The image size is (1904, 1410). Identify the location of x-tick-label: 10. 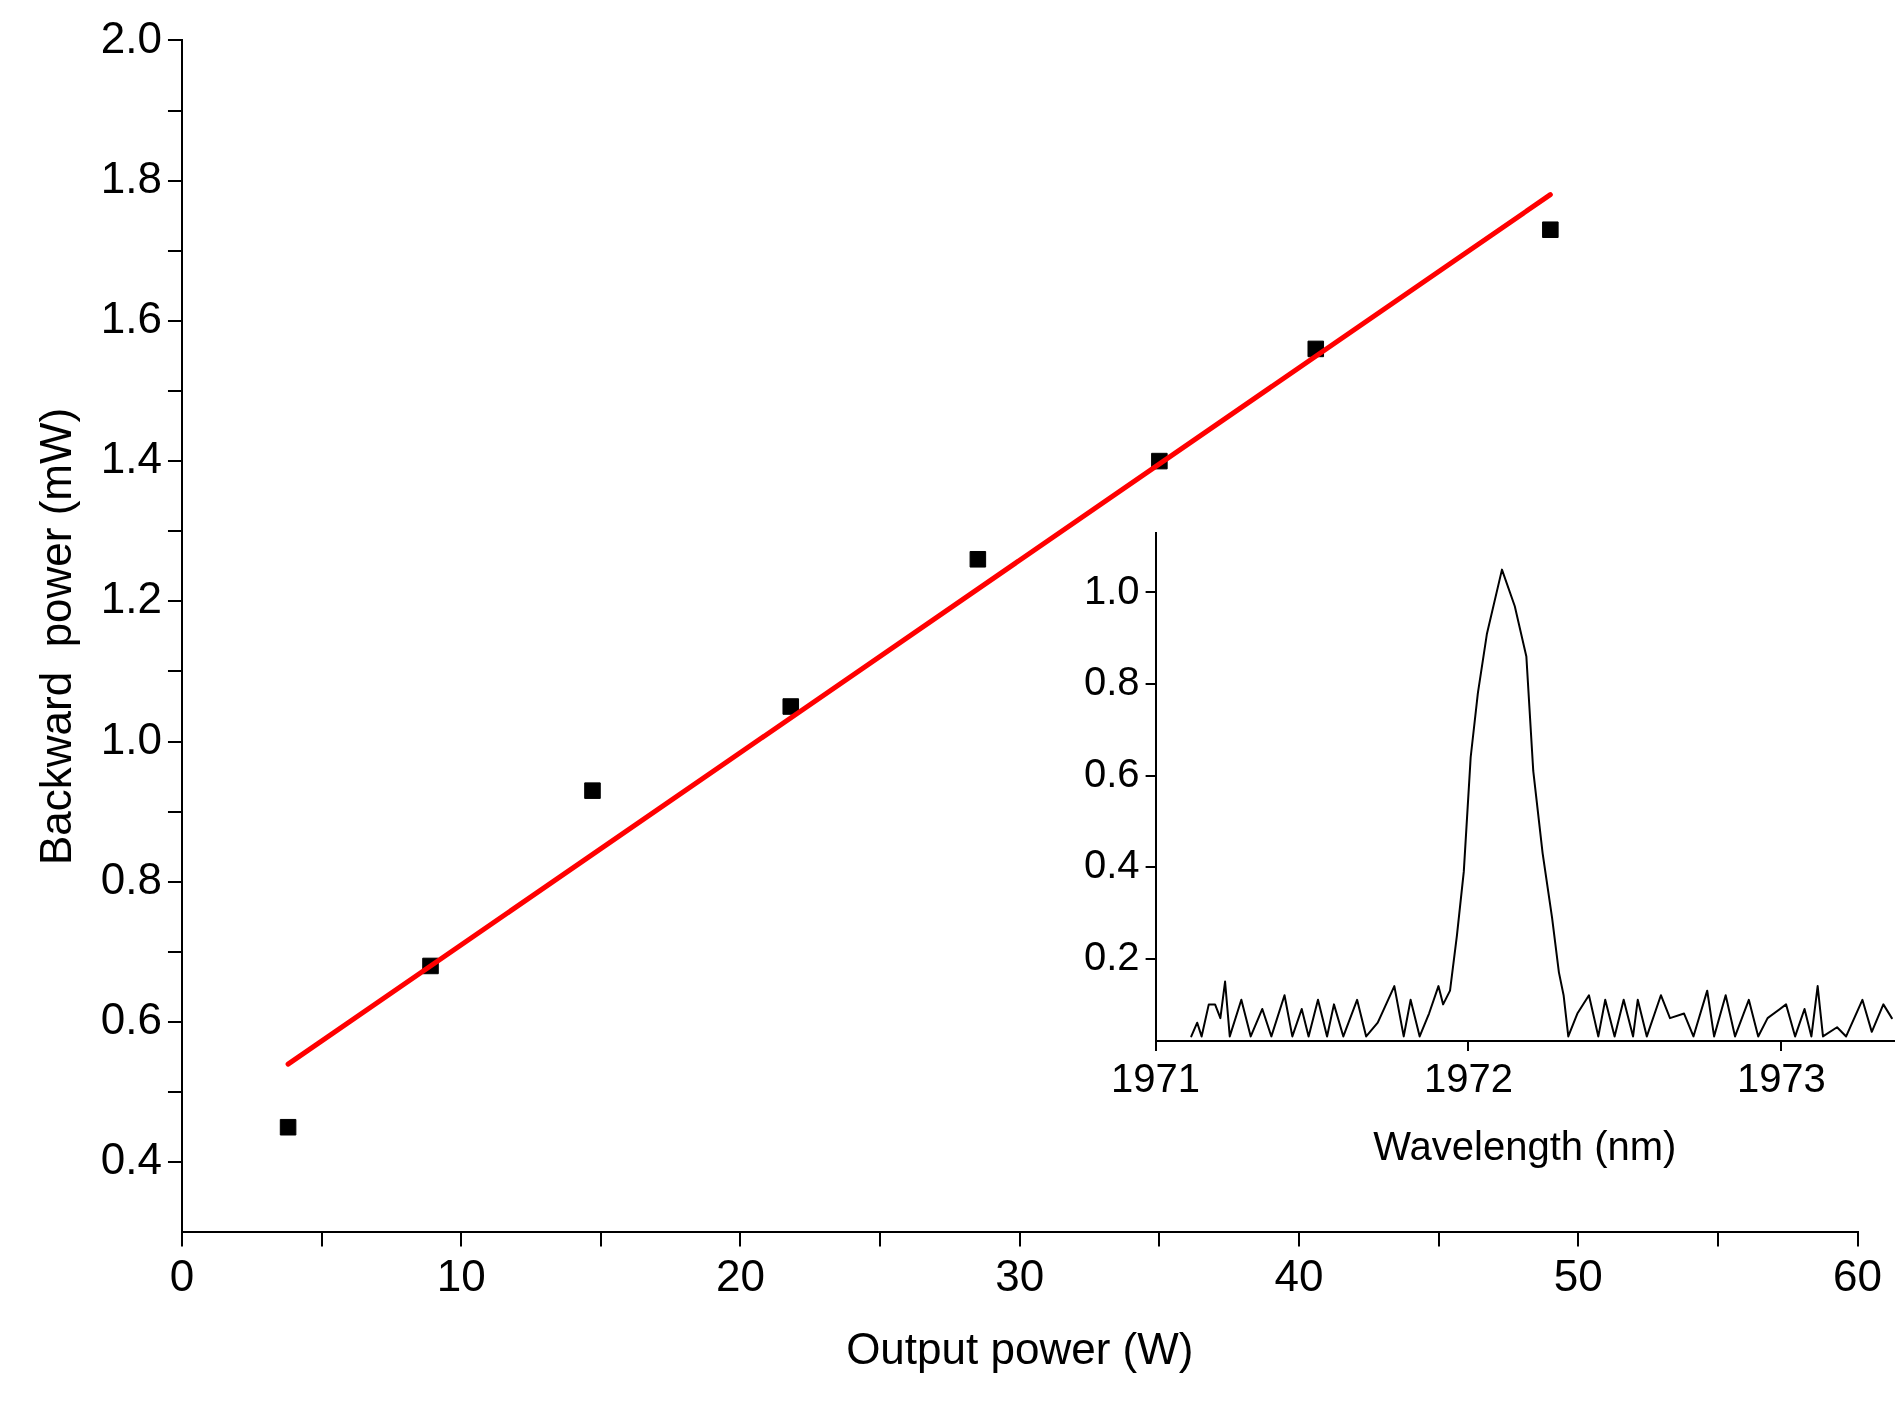
(461, 1275).